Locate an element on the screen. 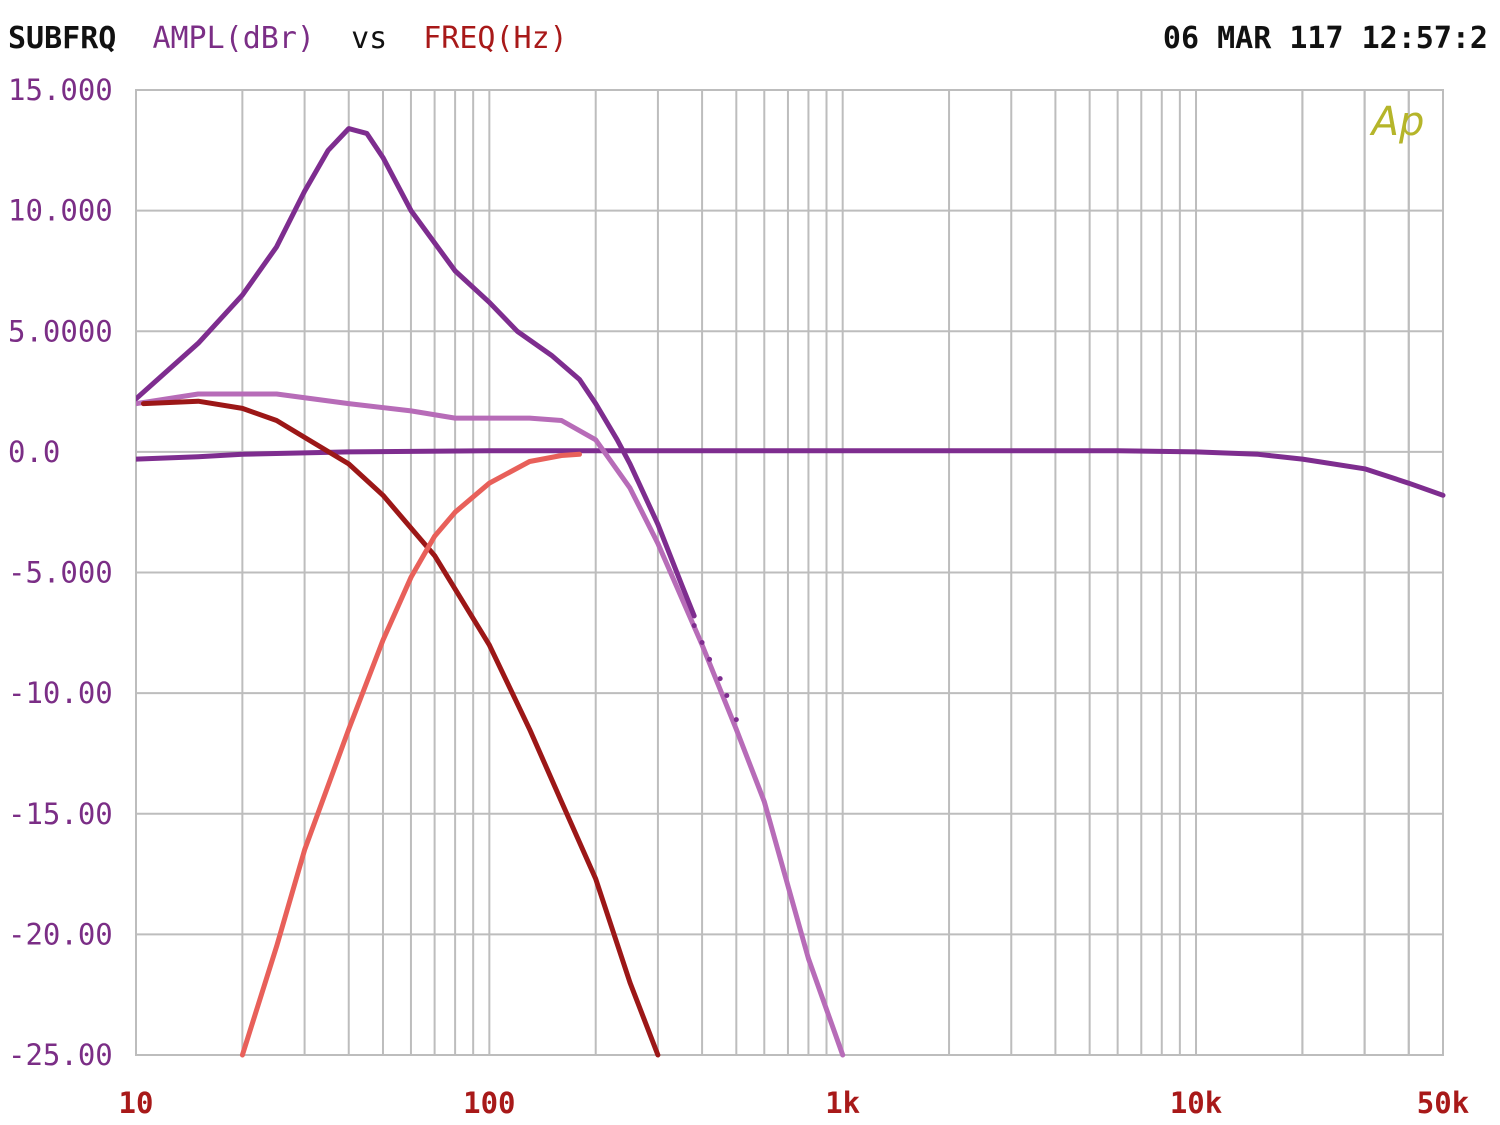 This screenshot has width=1500, height=1125. x-tick-label: 10k is located at coordinates (1196, 1103).